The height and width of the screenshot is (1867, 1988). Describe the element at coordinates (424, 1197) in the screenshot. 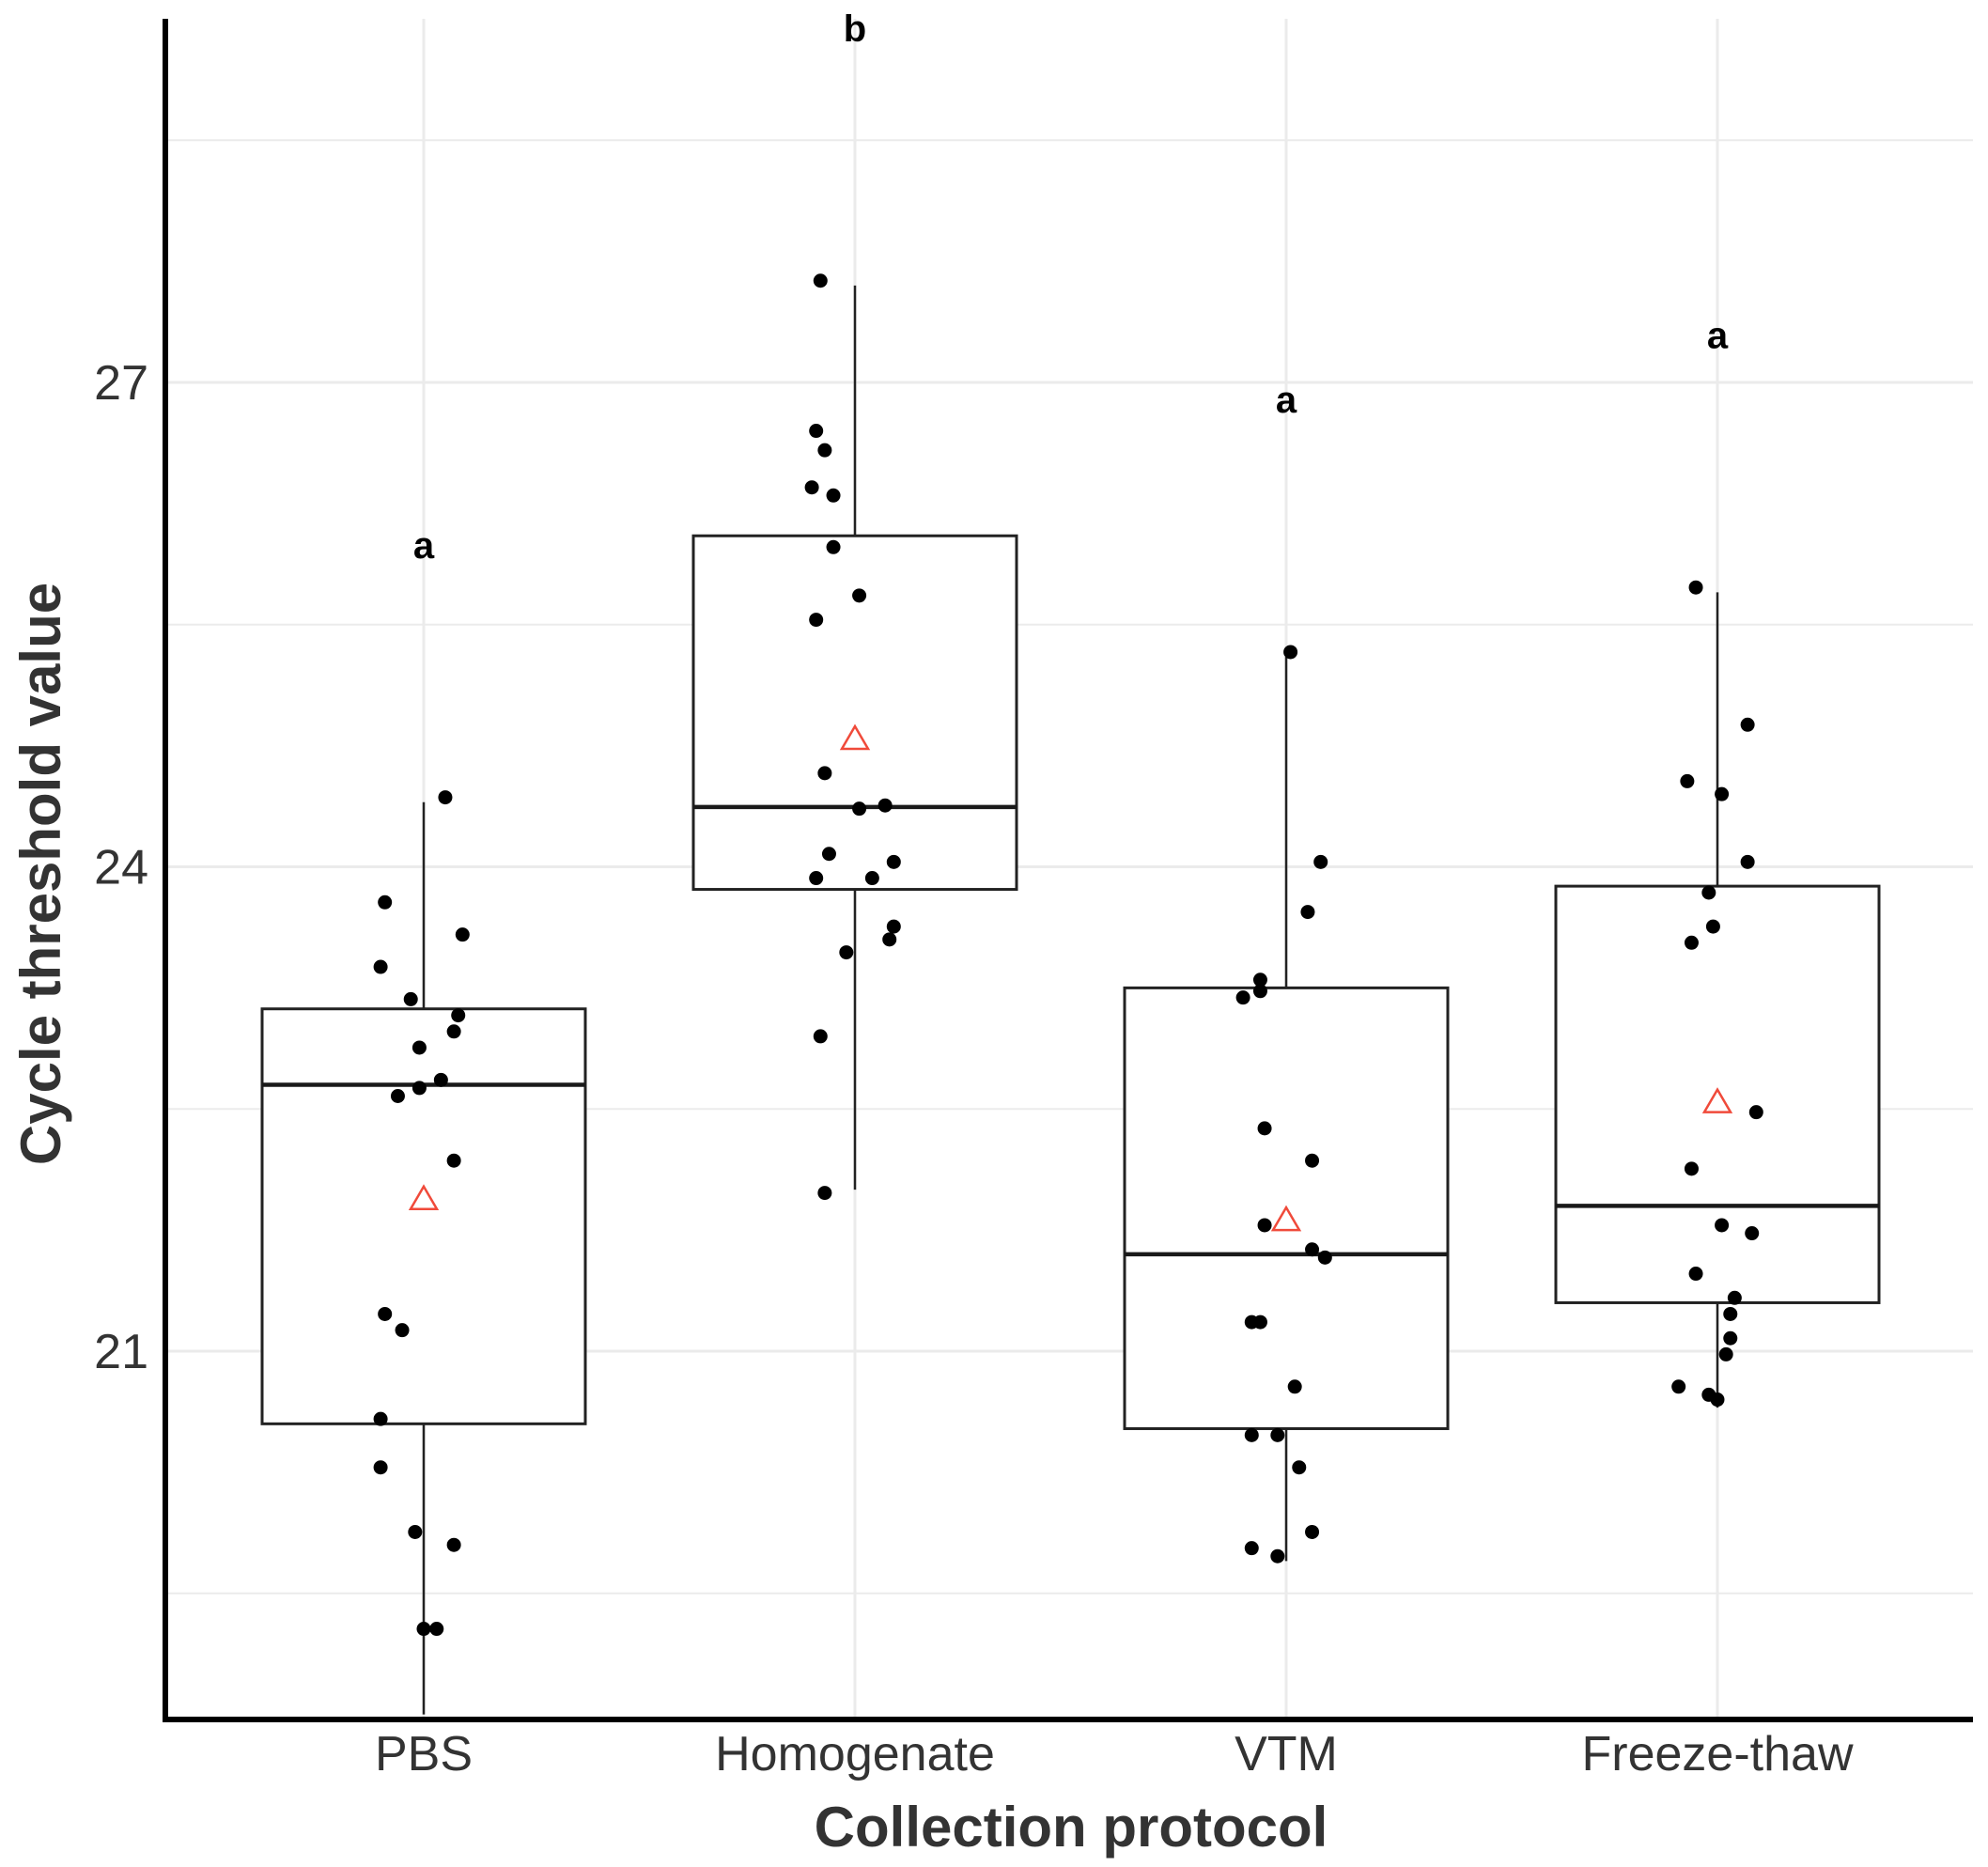

I see `mean-marker-pbs` at that location.